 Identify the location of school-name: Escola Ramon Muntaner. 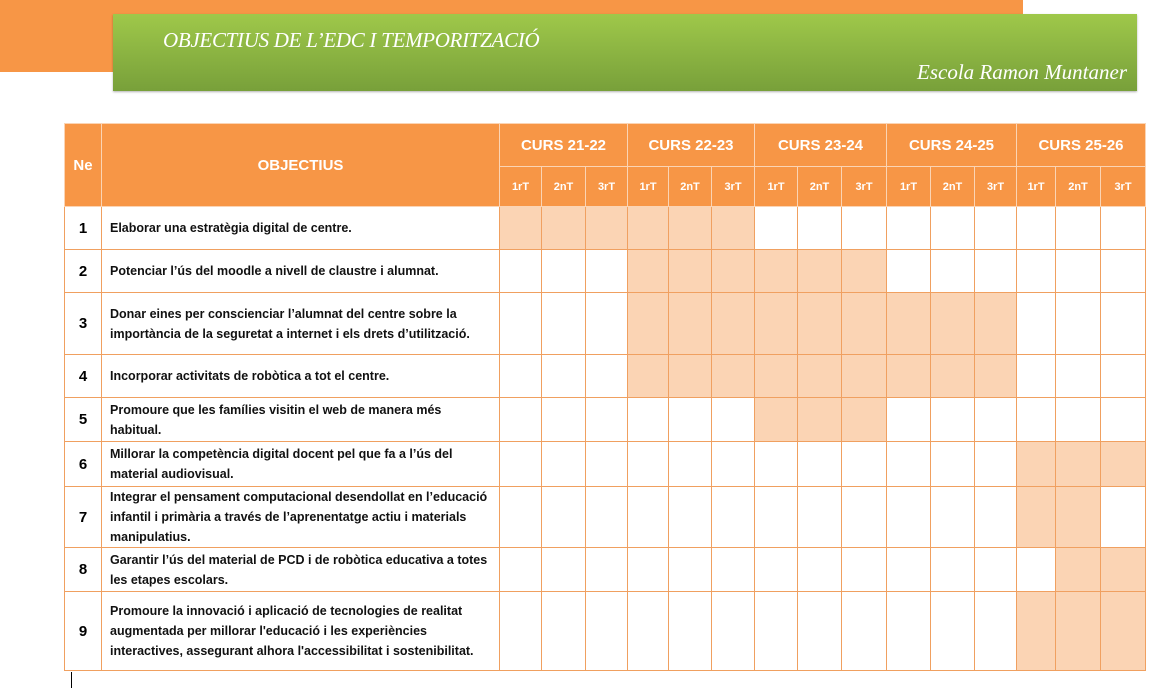
(1022, 72).